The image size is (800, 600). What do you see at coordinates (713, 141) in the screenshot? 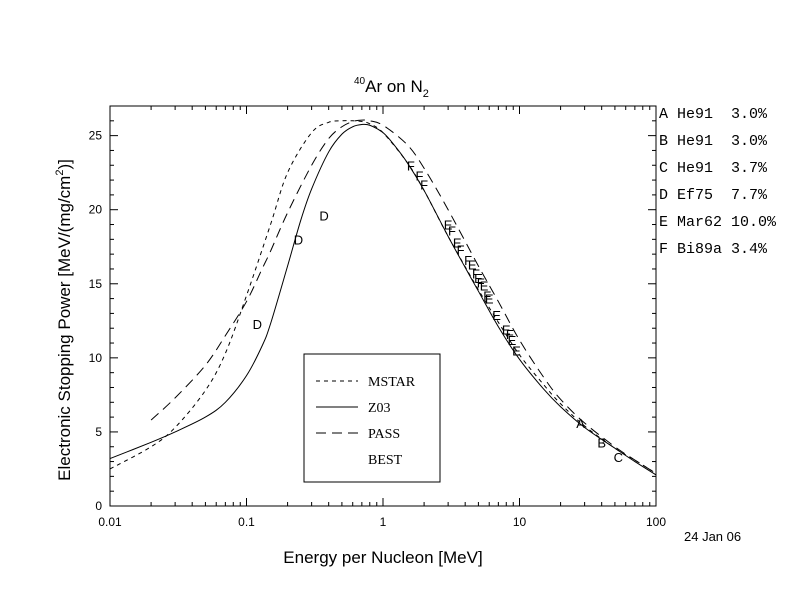
I see `source-item-b: B He91 3.0%` at bounding box center [713, 141].